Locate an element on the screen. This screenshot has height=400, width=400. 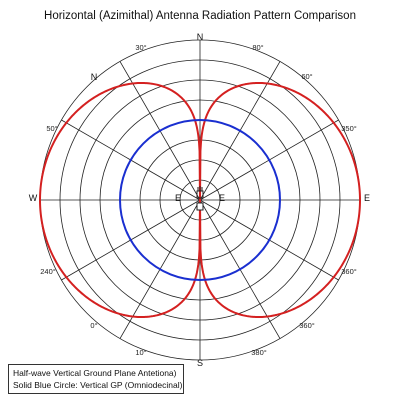
center-label-left: E is located at coordinates (178, 198).